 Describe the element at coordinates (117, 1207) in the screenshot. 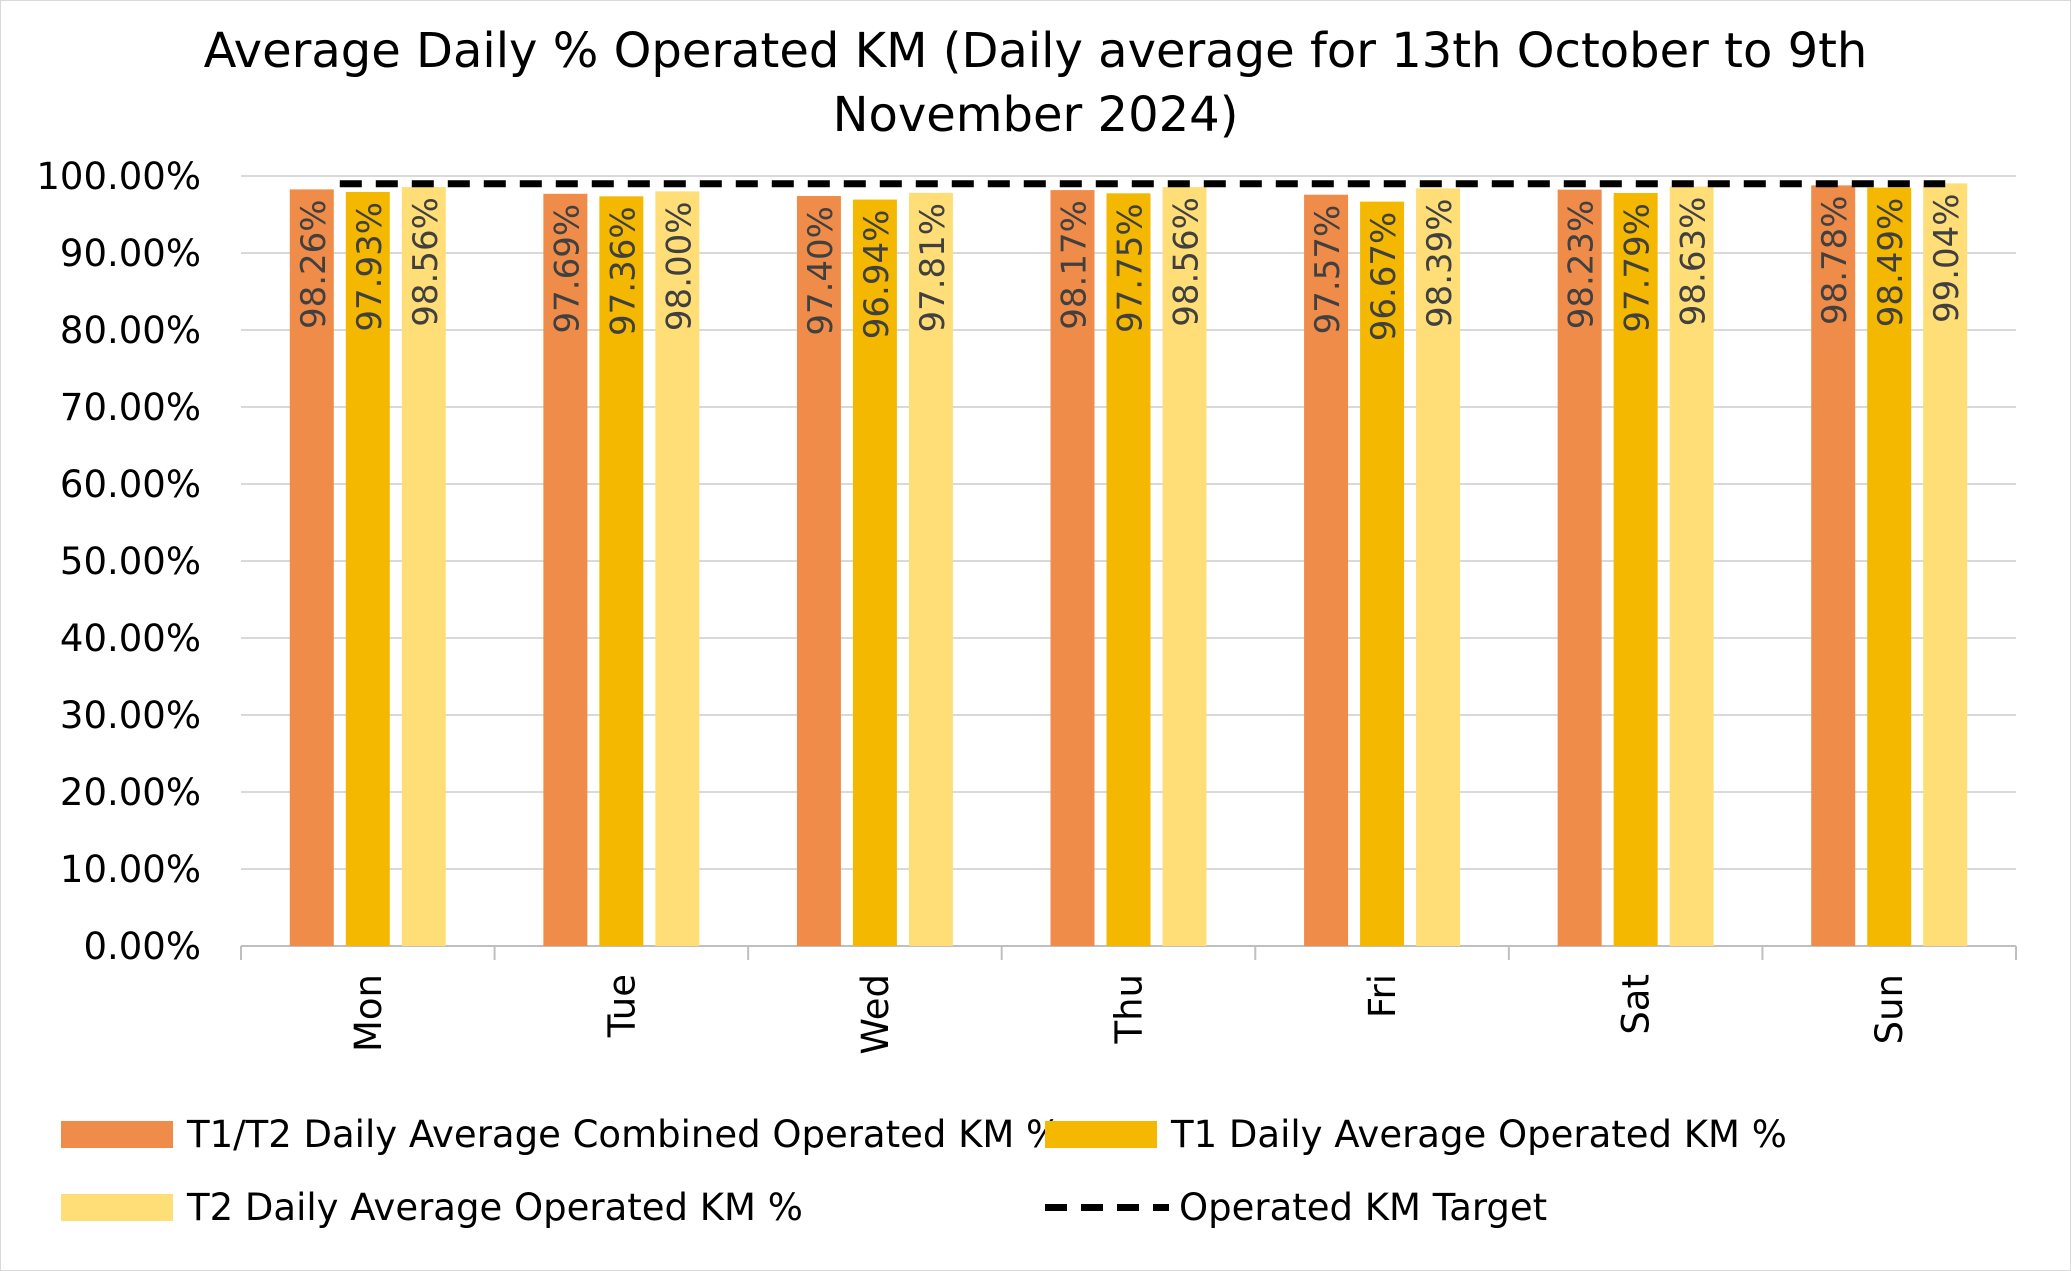

I see `legend-swatch-t2` at that location.